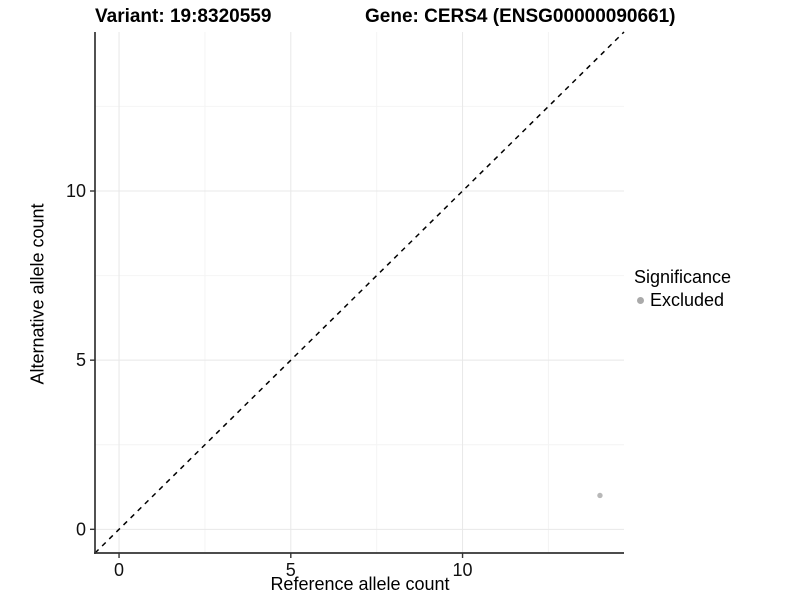  Describe the element at coordinates (360, 584) in the screenshot. I see `x-axis-label: Reference allele count` at that location.